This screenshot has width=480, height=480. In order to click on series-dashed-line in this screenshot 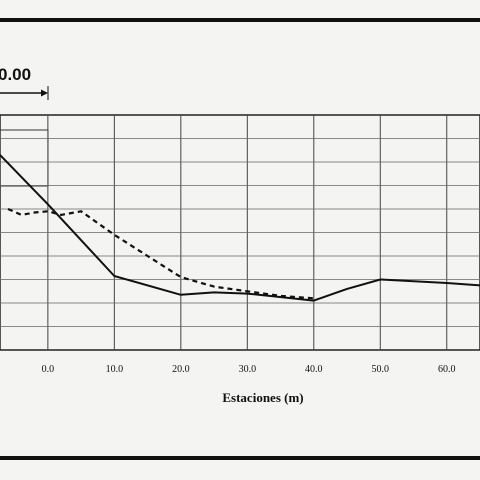, I will do `click(160, 253)`.